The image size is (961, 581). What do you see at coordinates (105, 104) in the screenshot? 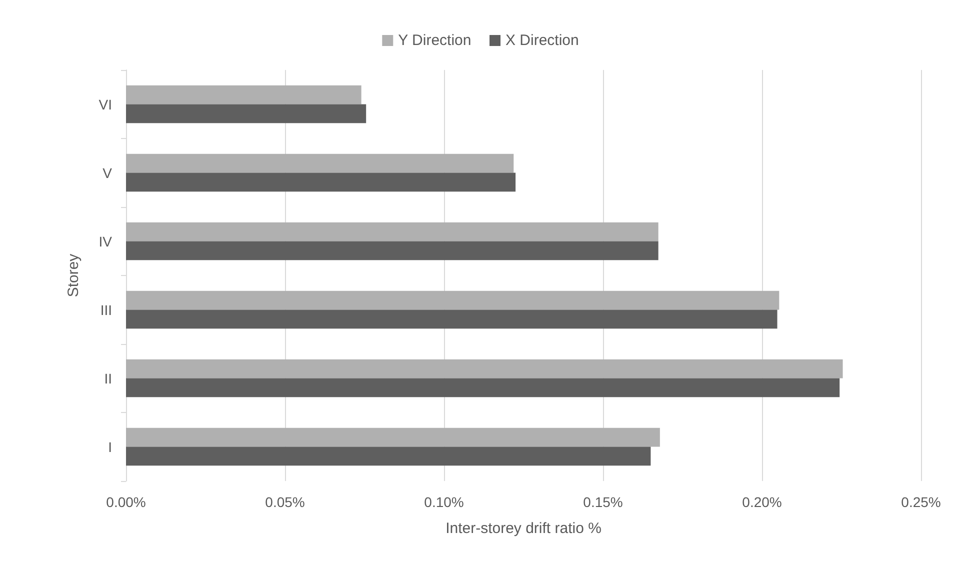
I see `y-tick-label: VI` at bounding box center [105, 104].